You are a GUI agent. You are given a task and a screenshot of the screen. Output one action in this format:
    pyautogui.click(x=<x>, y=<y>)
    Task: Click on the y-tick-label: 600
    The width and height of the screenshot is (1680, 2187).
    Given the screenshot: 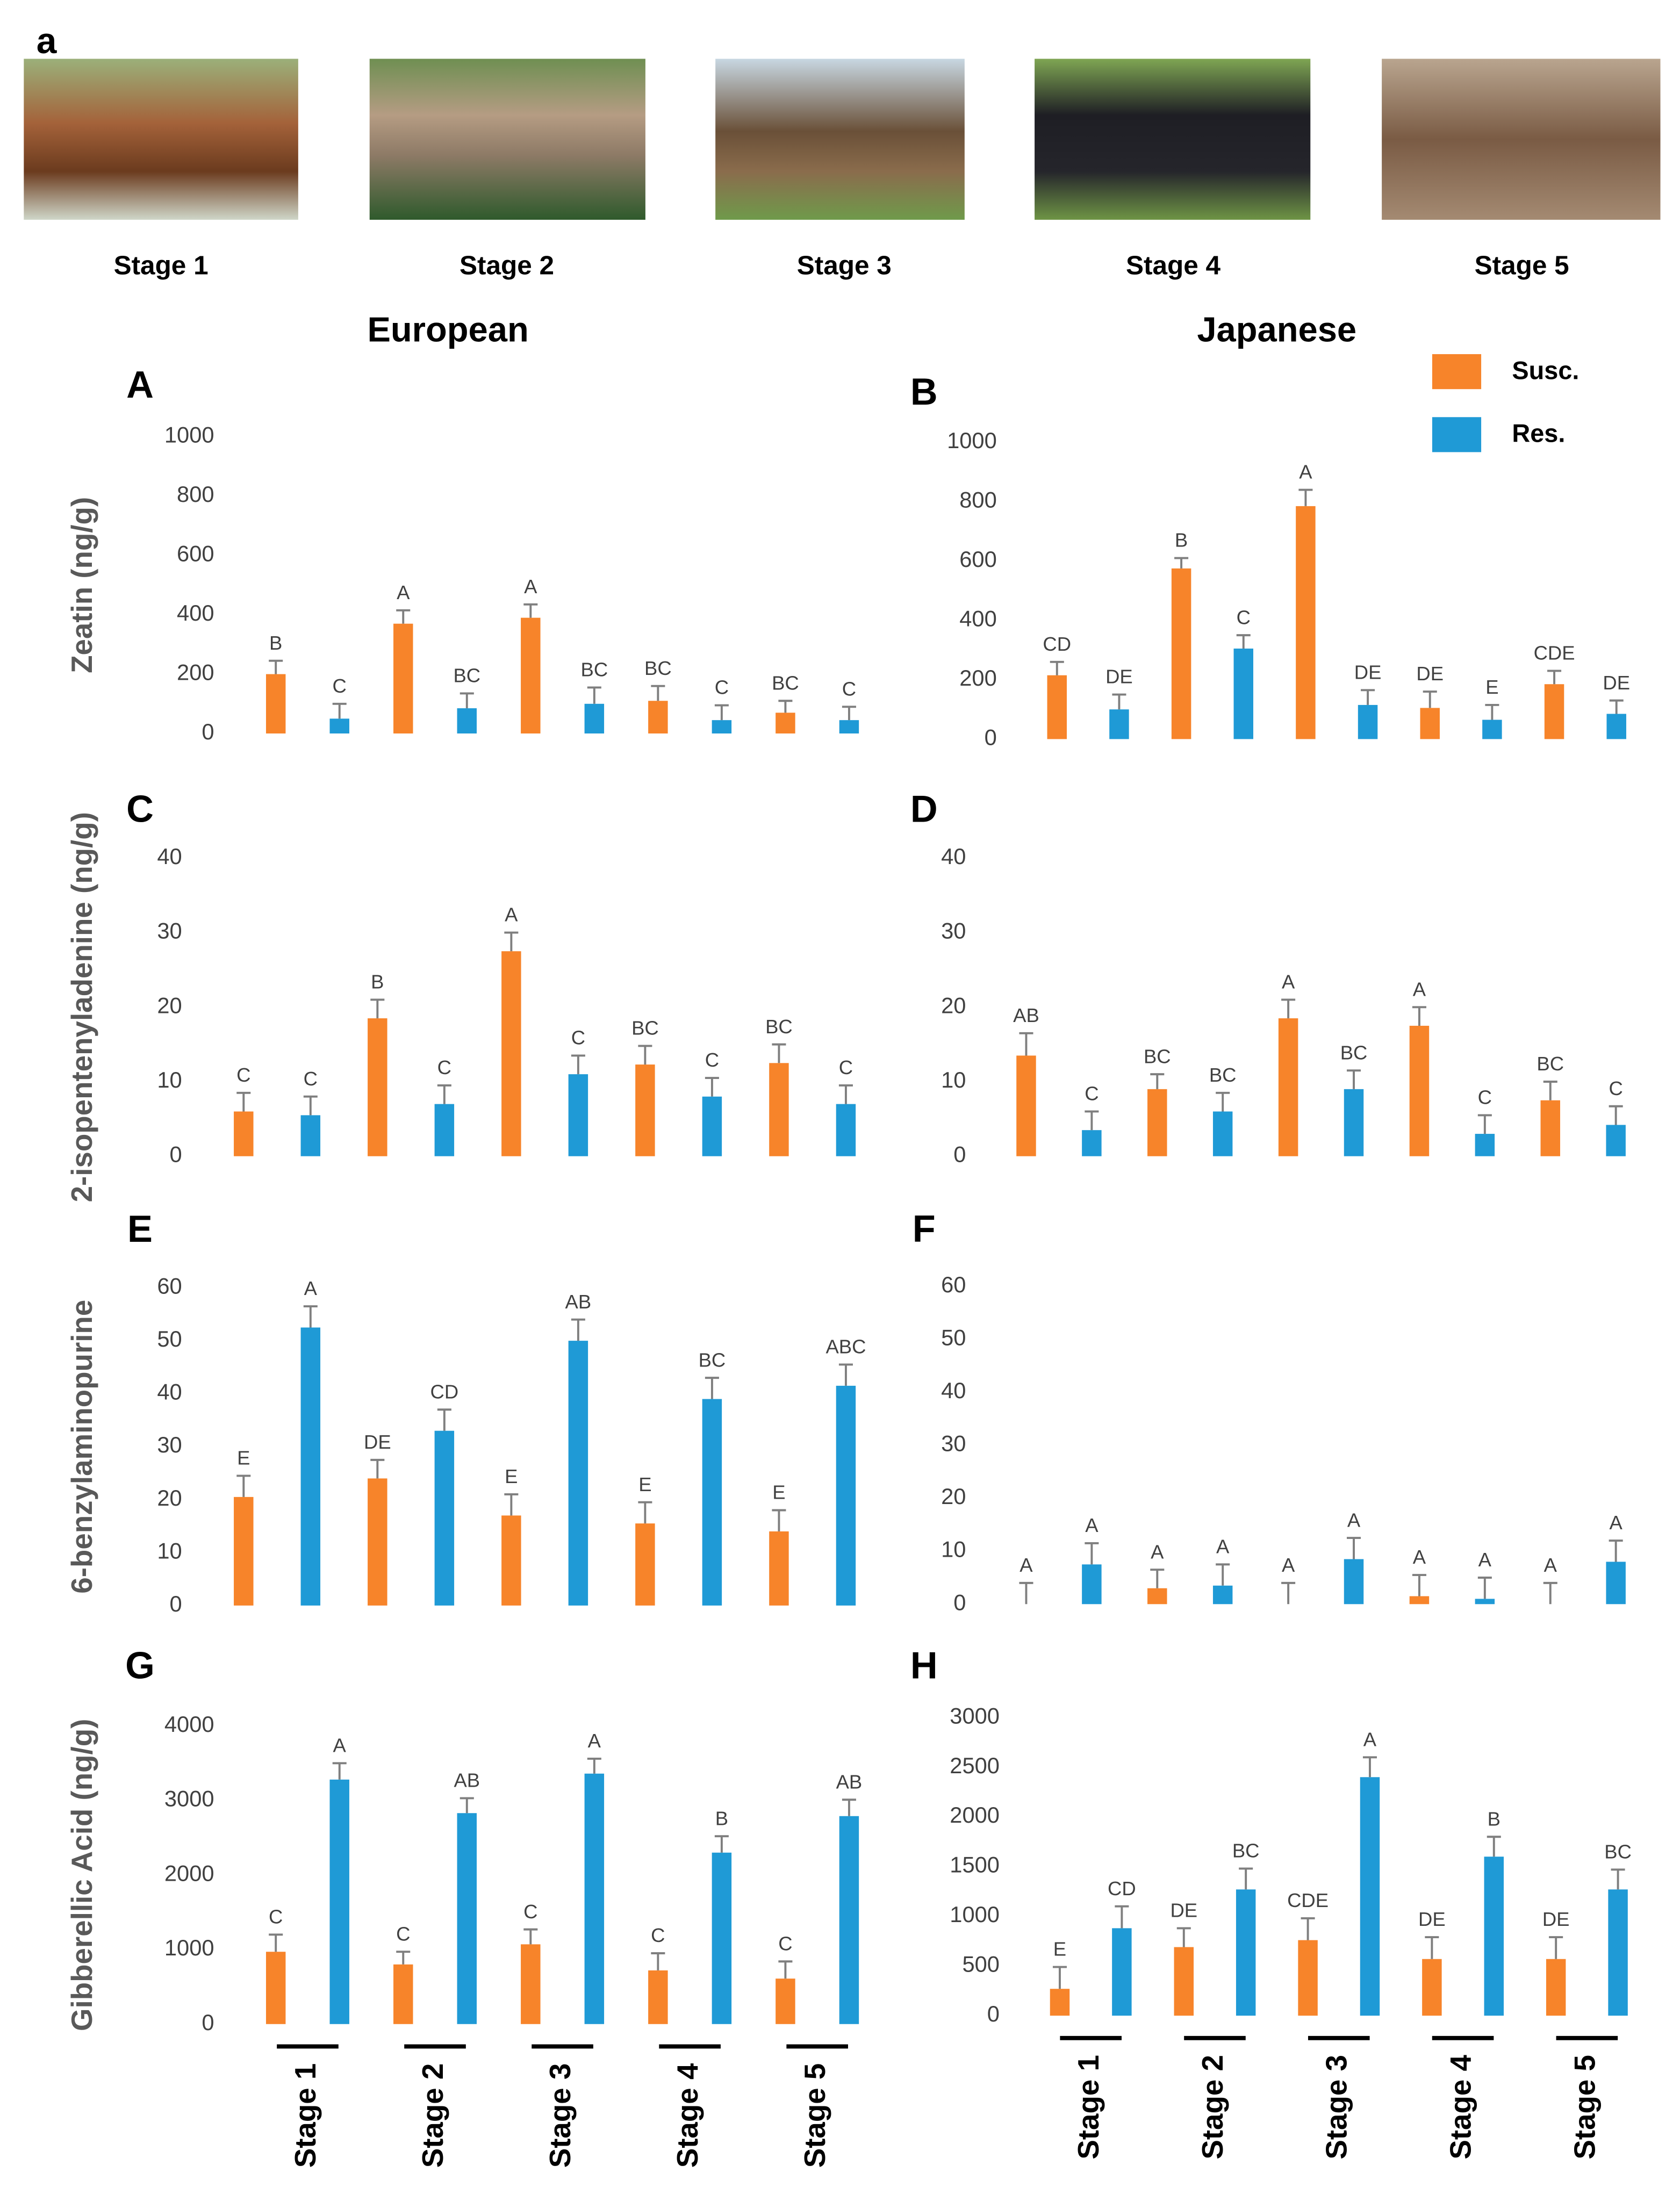 What is the action you would take?
    pyautogui.click(x=195, y=553)
    